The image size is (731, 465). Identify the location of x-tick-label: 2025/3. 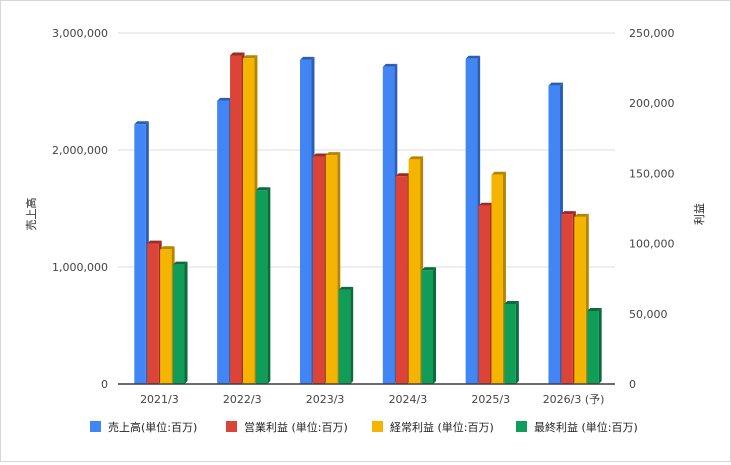
(490, 399).